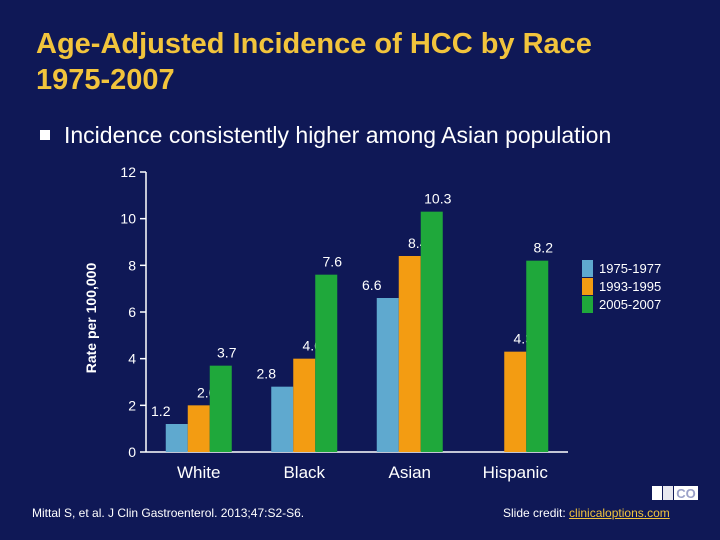 The width and height of the screenshot is (720, 540). What do you see at coordinates (45, 134) in the screenshot?
I see `square-bullet-icon` at bounding box center [45, 134].